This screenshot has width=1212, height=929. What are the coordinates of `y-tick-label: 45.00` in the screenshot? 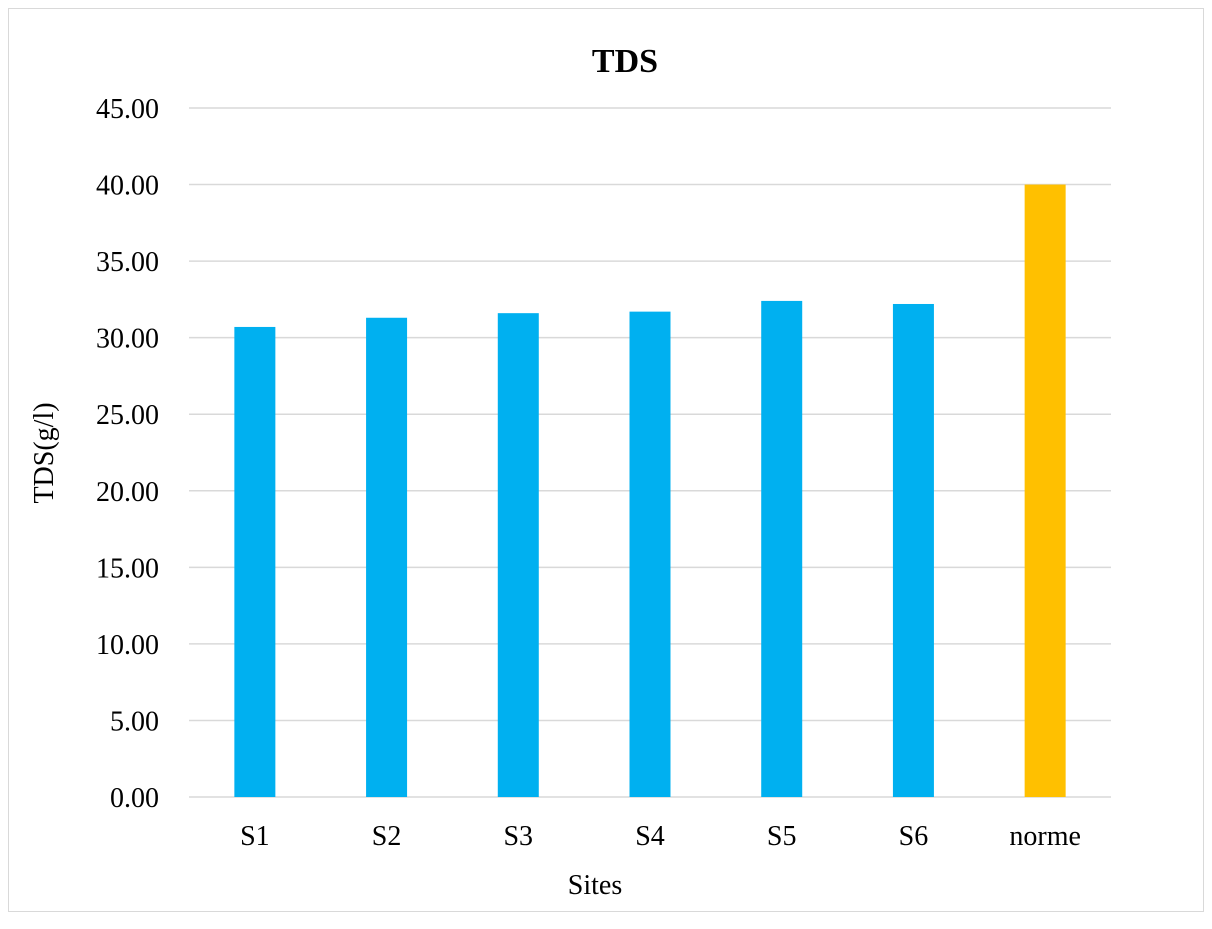 It's located at (127, 109).